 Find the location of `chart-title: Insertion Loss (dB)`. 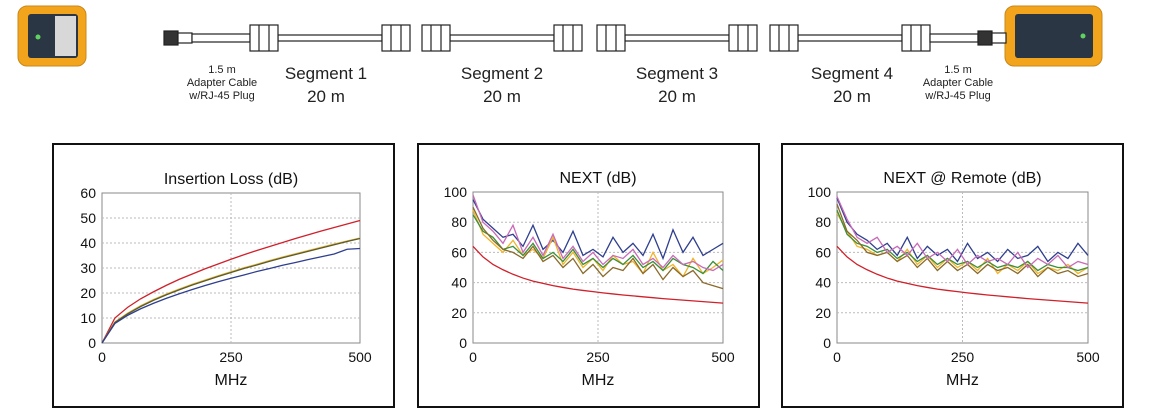

chart-title: Insertion Loss (dB) is located at coordinates (231, 179).